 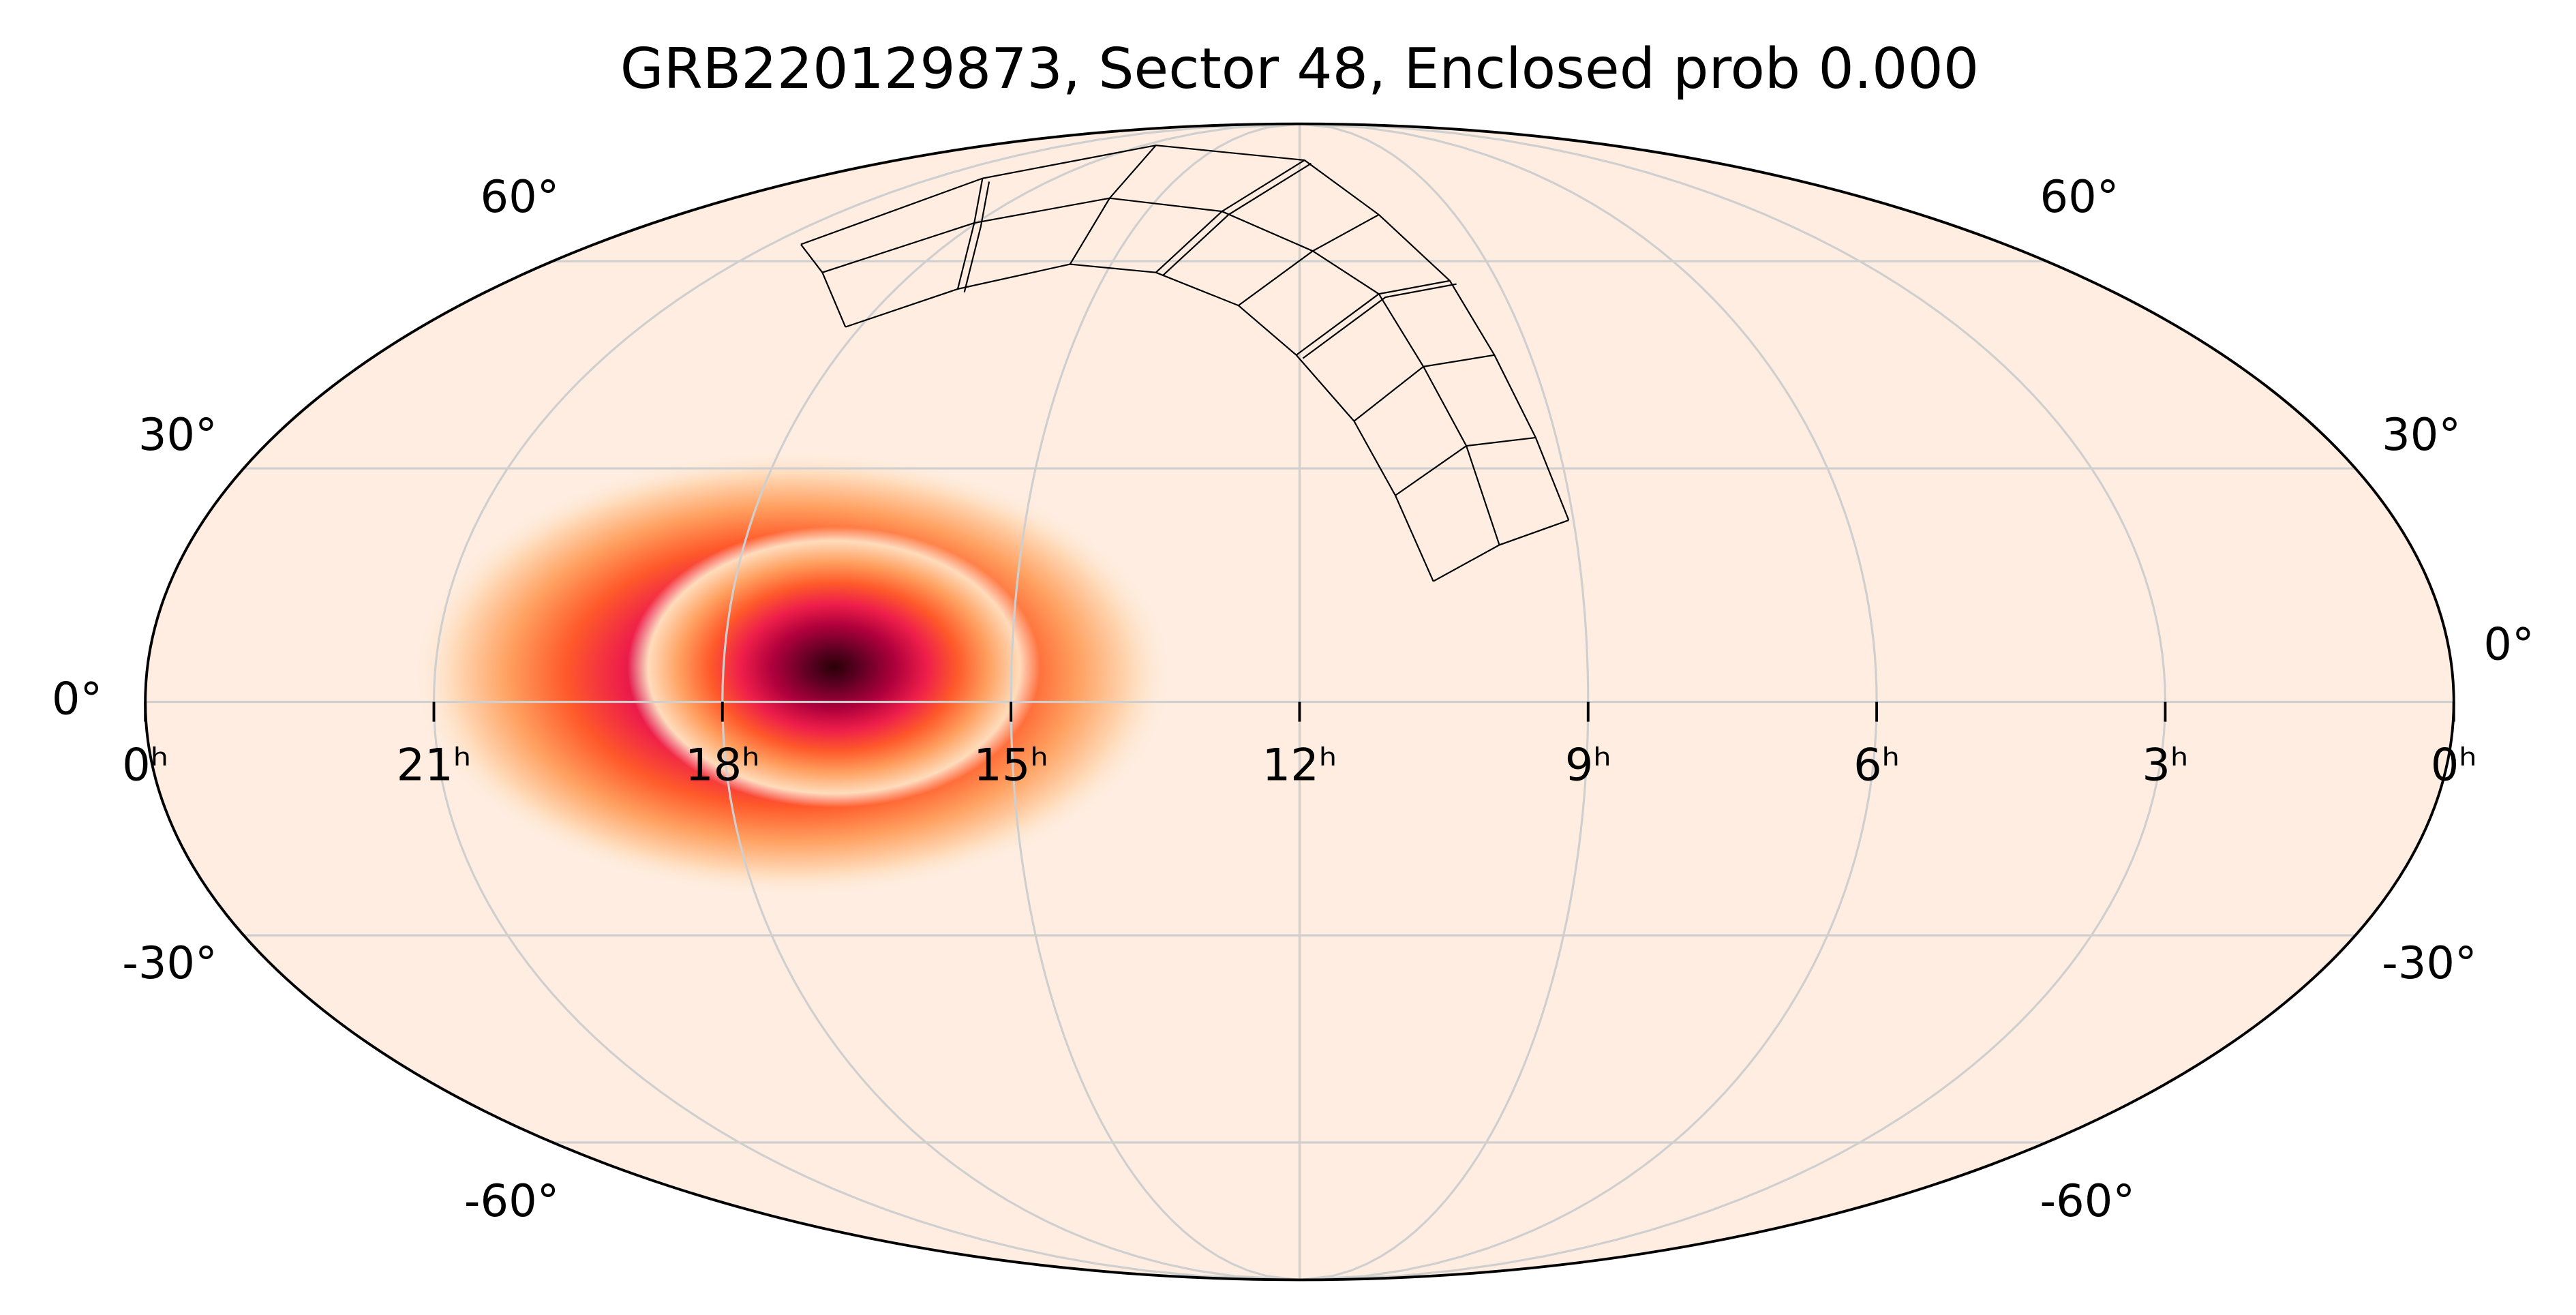 What do you see at coordinates (169, 963) in the screenshot?
I see `y-tick-label-left: -30°` at bounding box center [169, 963].